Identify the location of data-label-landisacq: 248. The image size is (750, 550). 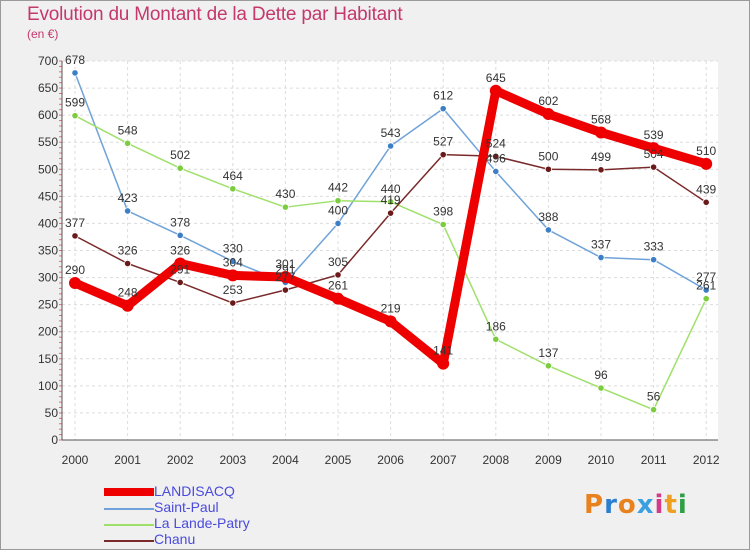
(128, 293).